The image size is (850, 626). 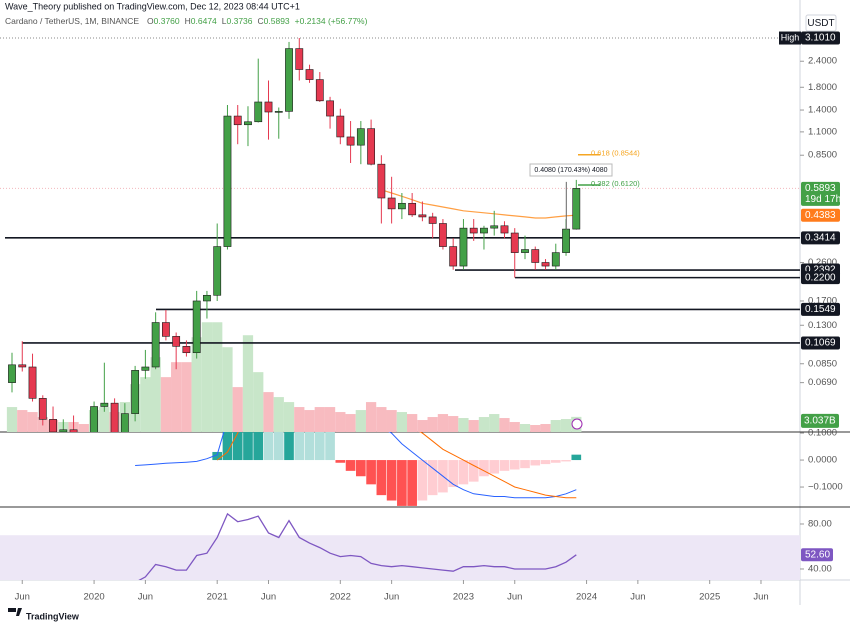 What do you see at coordinates (479, 204) in the screenshot?
I see `moving-average` at bounding box center [479, 204].